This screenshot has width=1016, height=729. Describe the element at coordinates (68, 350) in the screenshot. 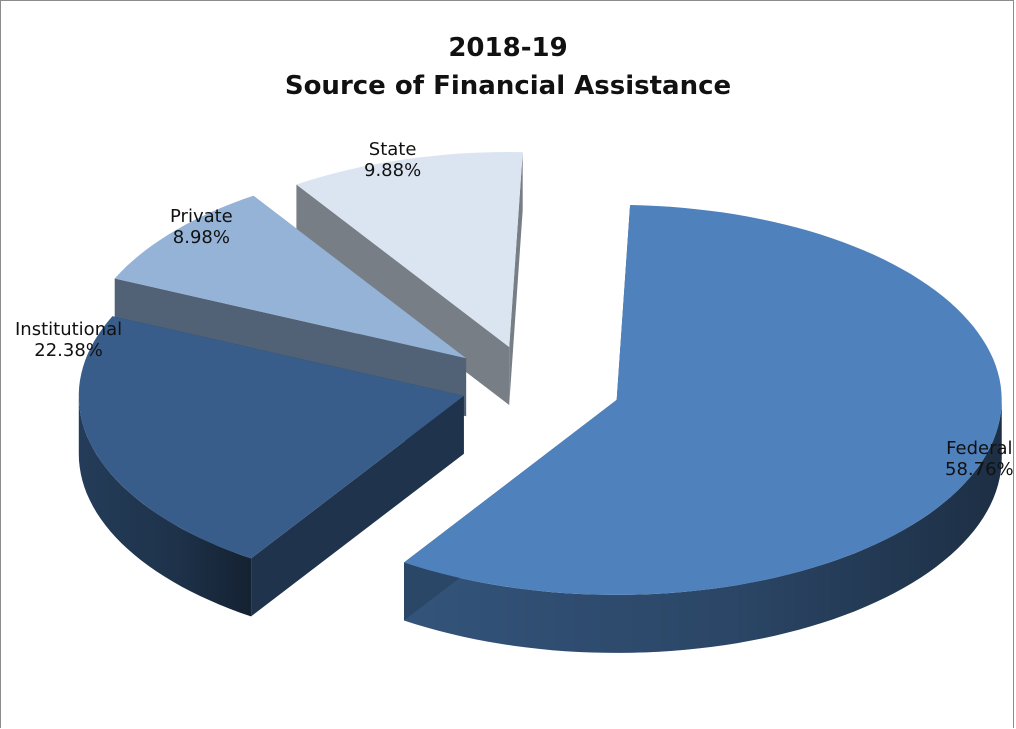

I see `slice-label-value: 22.38%` at that location.